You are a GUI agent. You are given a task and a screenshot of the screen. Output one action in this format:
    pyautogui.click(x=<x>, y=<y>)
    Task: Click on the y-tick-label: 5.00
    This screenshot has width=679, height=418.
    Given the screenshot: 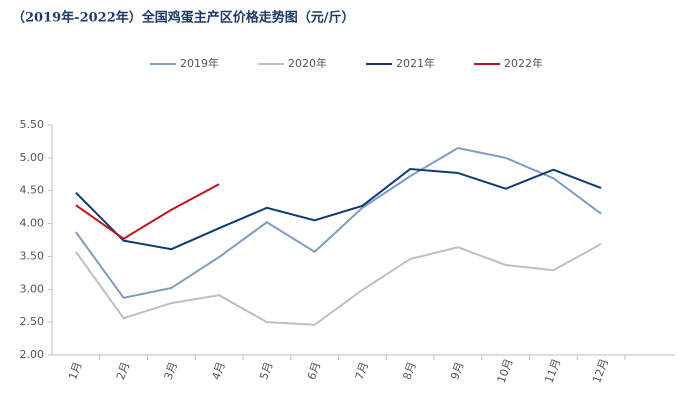 What is the action you would take?
    pyautogui.click(x=32, y=157)
    